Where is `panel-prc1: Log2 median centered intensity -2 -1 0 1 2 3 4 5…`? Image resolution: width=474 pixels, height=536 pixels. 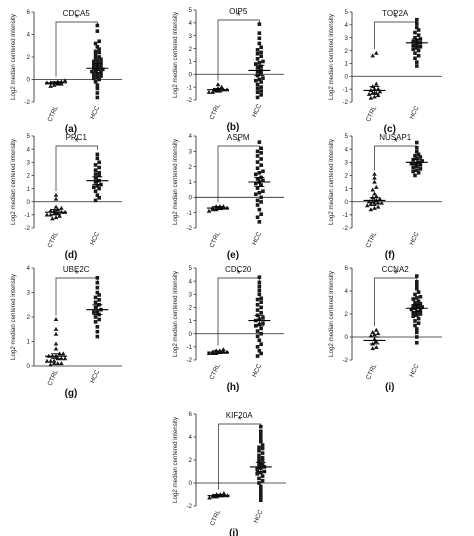
panel-prc1: Log2 median centered intensity -2 -1 0 1 2 3 4 5… is located at coordinates (66, 197).